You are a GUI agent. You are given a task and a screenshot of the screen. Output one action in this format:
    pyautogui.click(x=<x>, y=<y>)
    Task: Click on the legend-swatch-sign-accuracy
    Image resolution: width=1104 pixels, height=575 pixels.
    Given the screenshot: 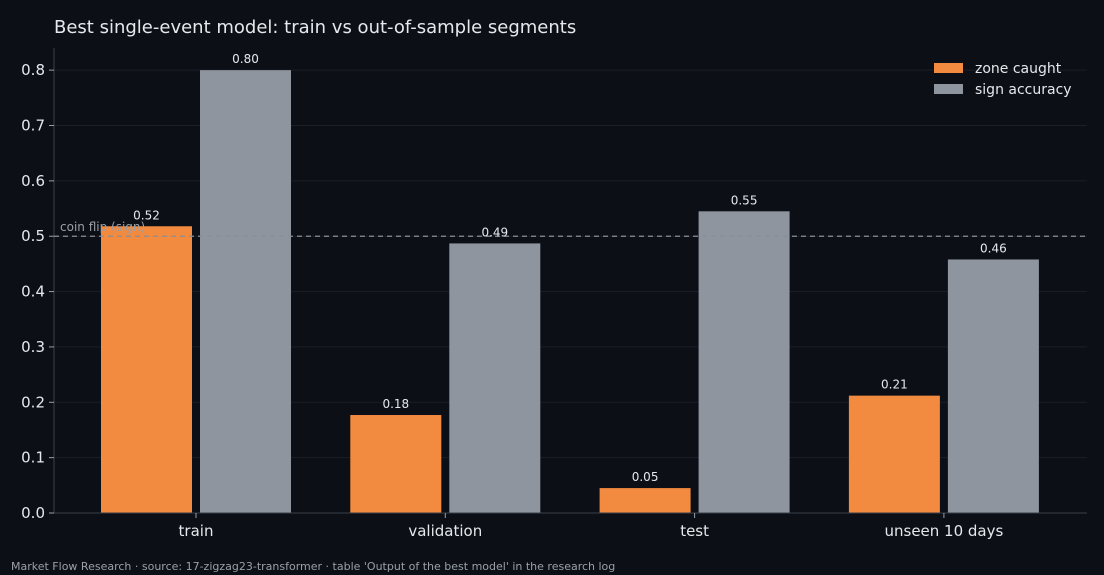 What is the action you would take?
    pyautogui.click(x=948, y=89)
    